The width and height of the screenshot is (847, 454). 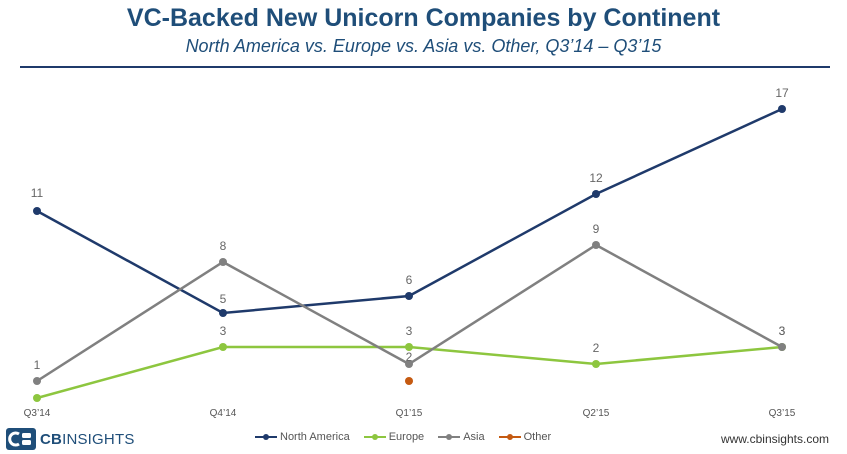 What do you see at coordinates (409, 413) in the screenshot?
I see `x-tick-label-2: Q1’15` at bounding box center [409, 413].